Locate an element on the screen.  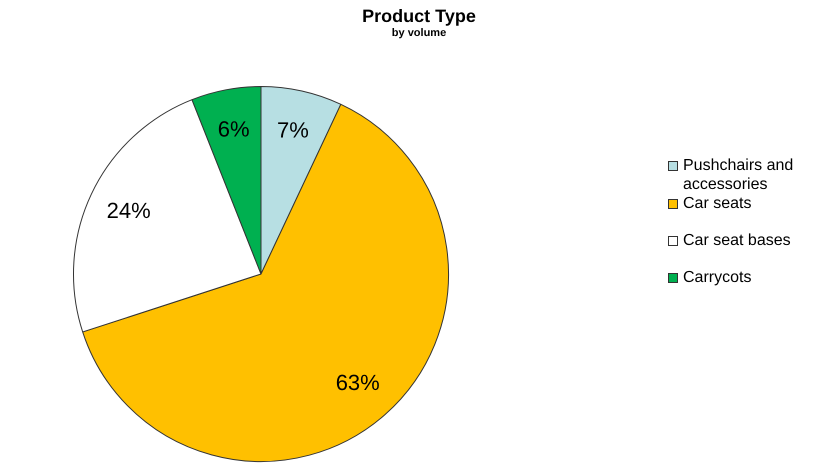
data-label: 6% is located at coordinates (234, 129).